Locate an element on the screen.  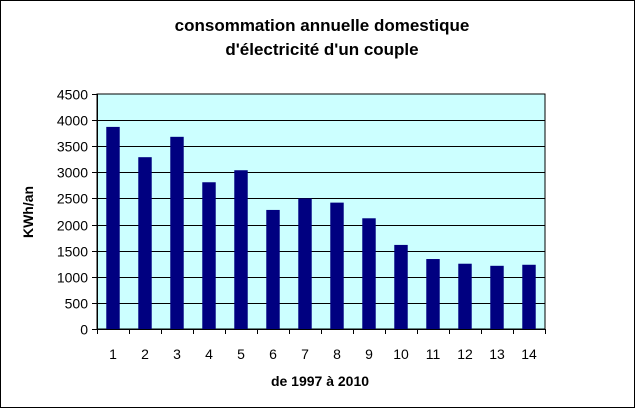
x-tick-label: 1 is located at coordinates (113, 354).